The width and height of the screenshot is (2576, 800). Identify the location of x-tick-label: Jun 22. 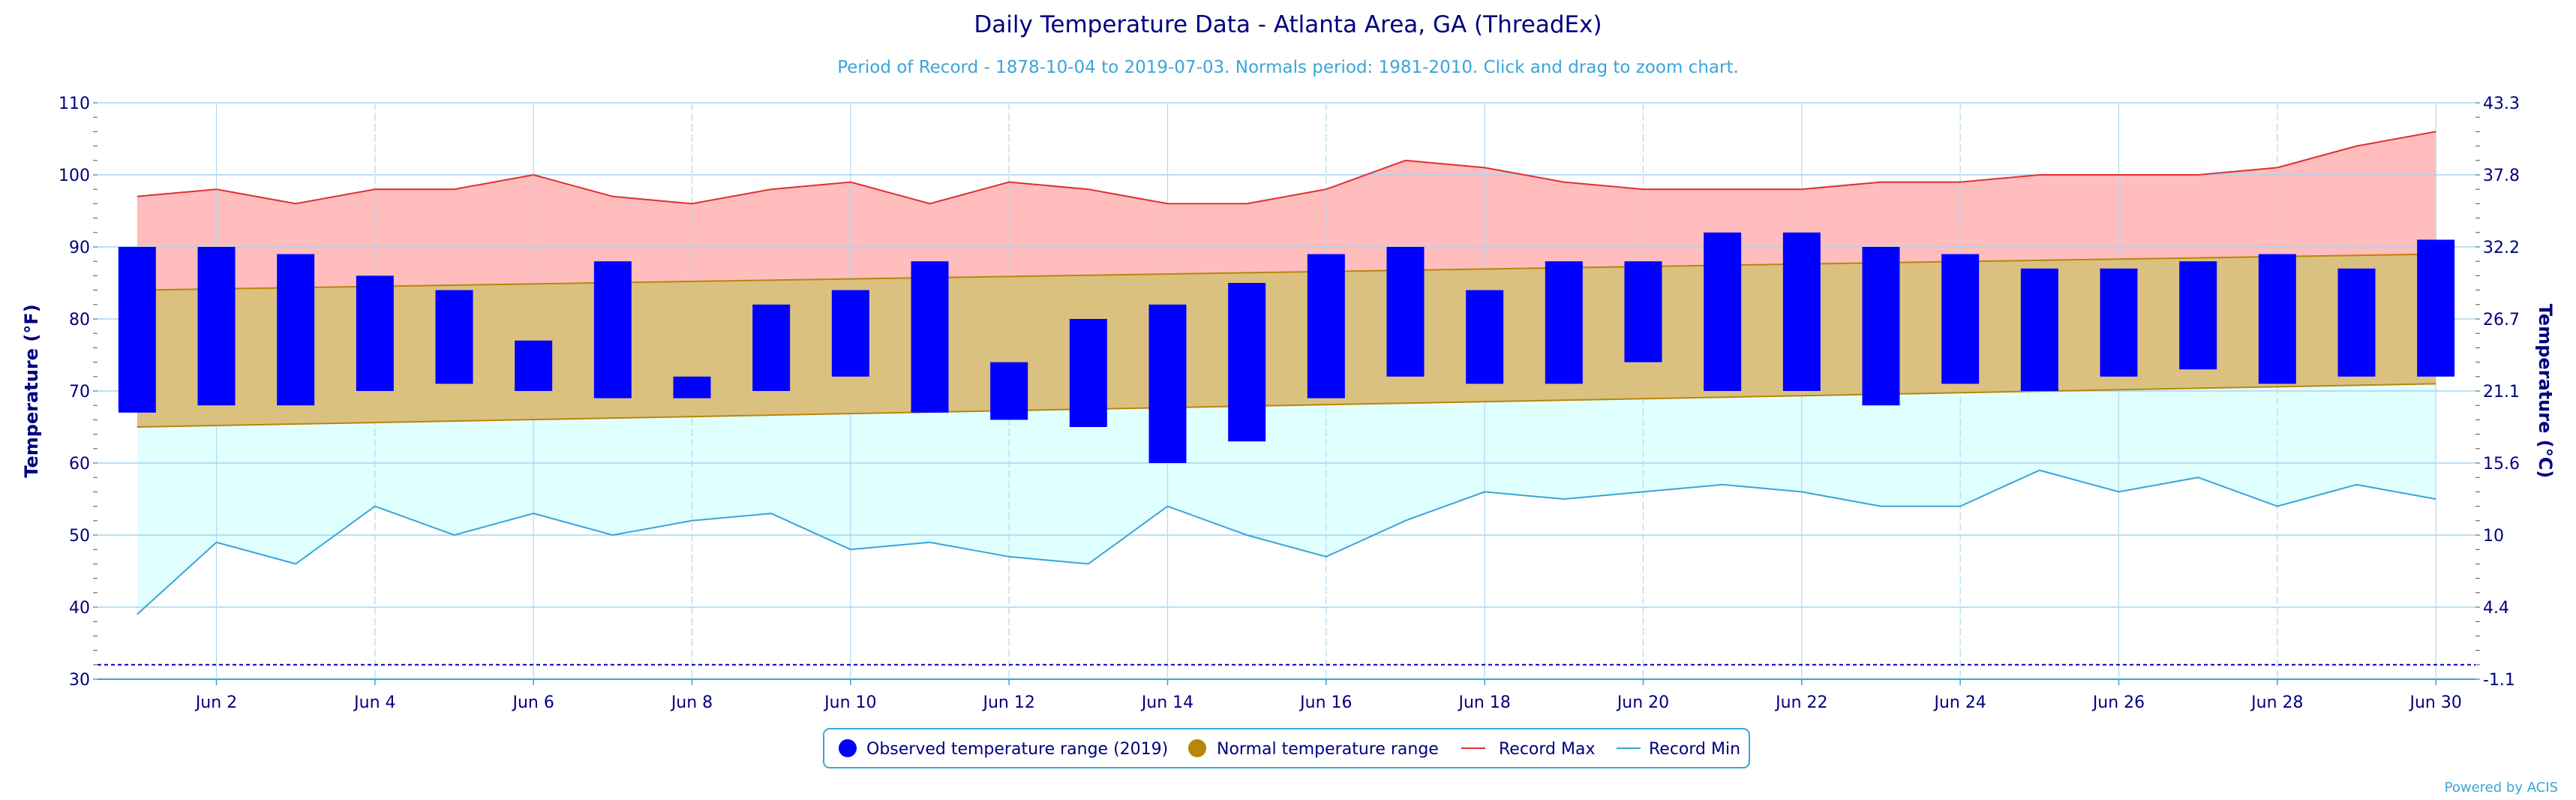
(1800, 702).